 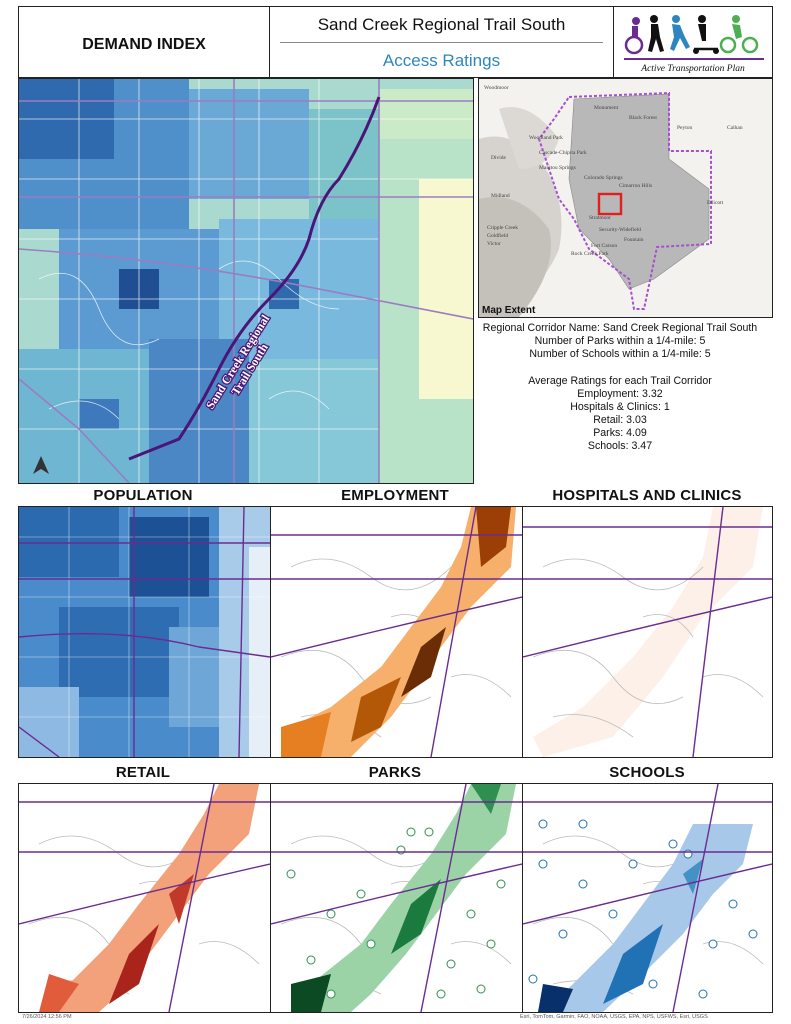 I want to click on header-left-cell: DEMAND INDEX, so click(x=144, y=42).